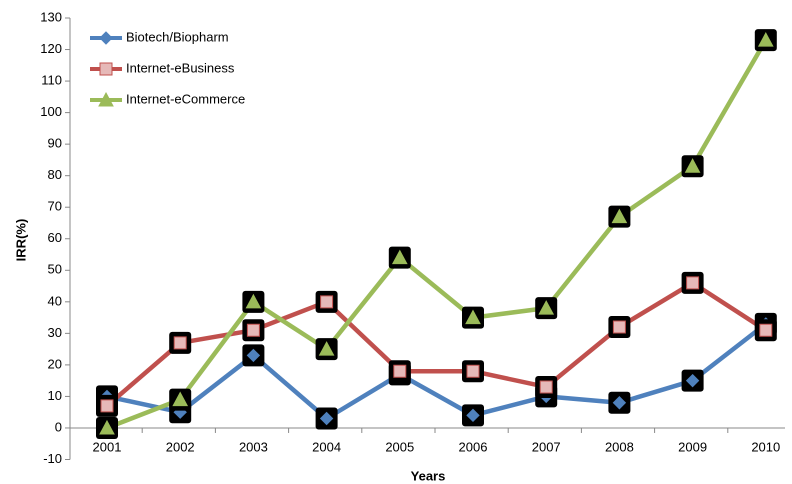  I want to click on y-tick-label: 90, so click(55, 143).